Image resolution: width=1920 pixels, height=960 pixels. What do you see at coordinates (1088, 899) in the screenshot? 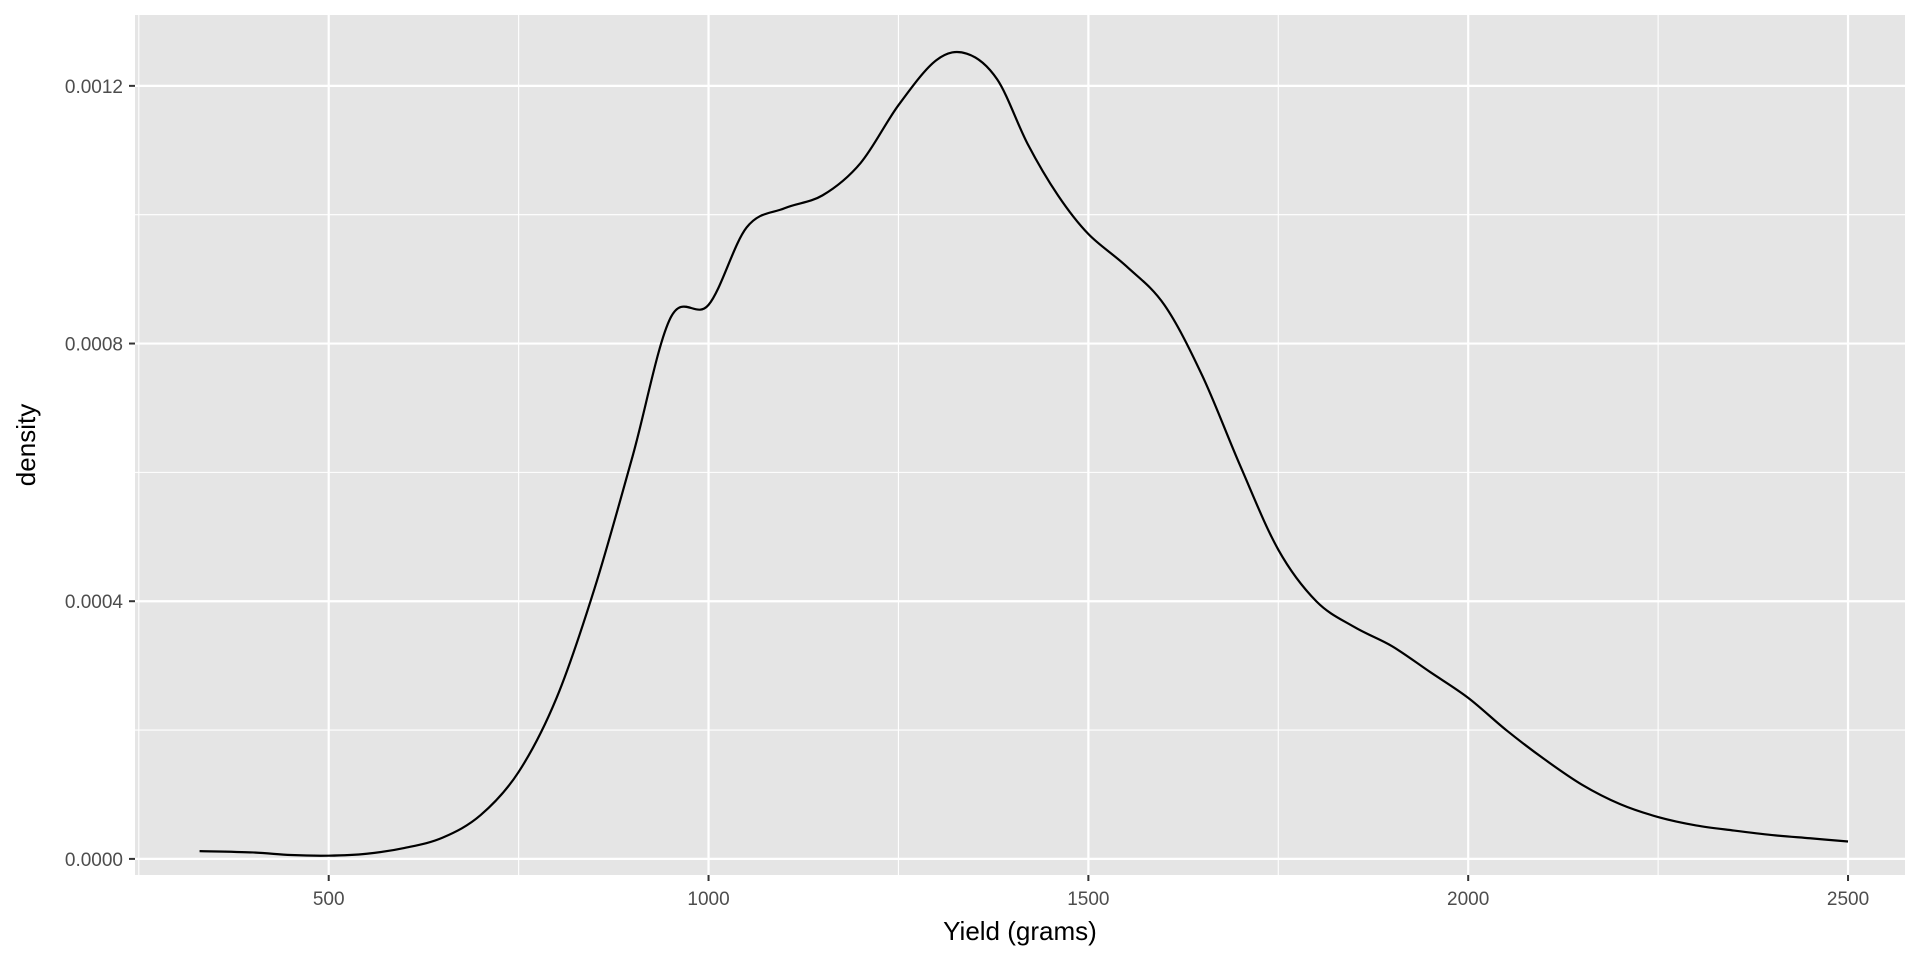
I see `x-tick-label: 1500` at bounding box center [1088, 899].